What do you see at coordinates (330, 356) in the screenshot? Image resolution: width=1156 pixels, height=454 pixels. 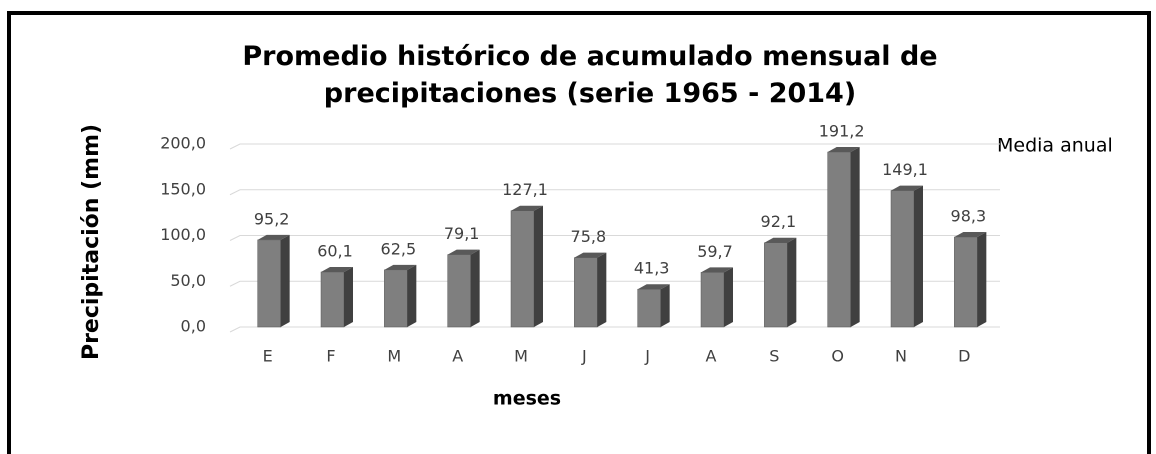 I see `x-tick-label: F` at bounding box center [330, 356].